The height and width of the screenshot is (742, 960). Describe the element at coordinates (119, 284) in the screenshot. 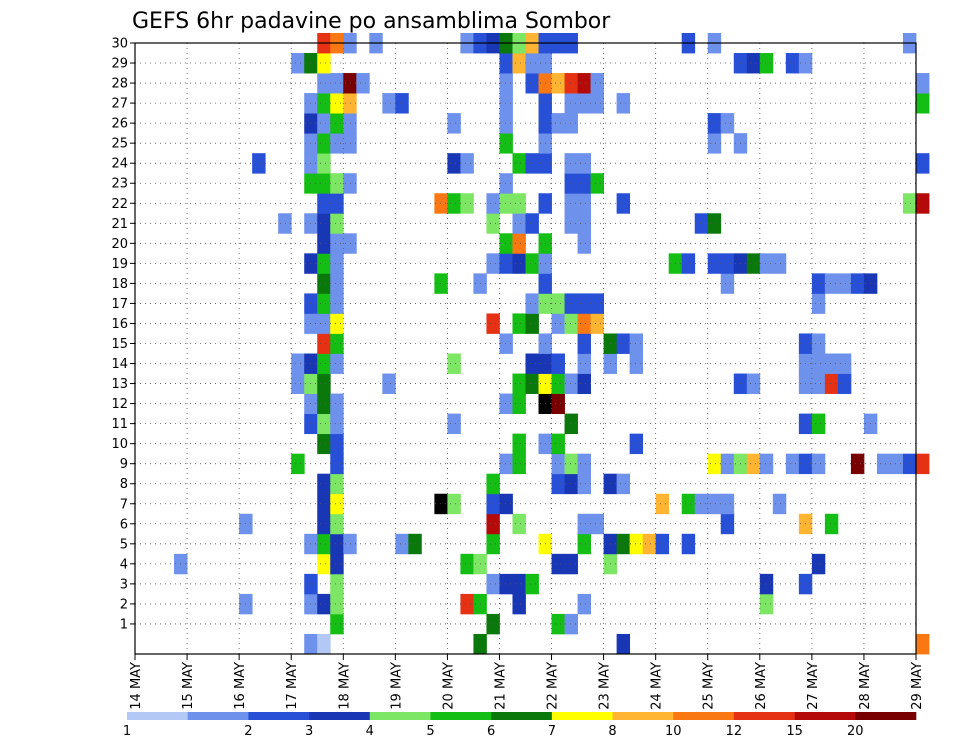

I see `y-tick-label: 18` at that location.